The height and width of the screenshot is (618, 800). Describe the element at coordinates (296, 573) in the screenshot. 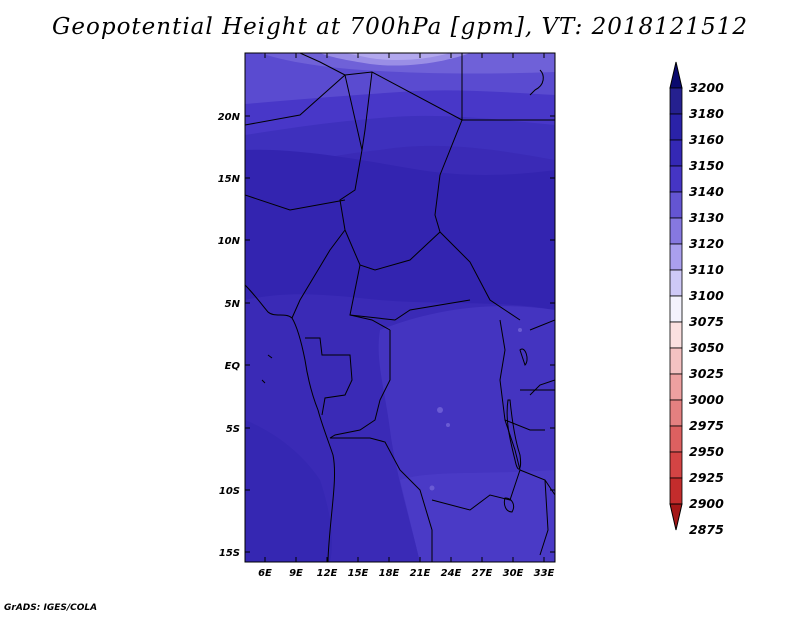

I see `lon-label-9e: 9E` at that location.